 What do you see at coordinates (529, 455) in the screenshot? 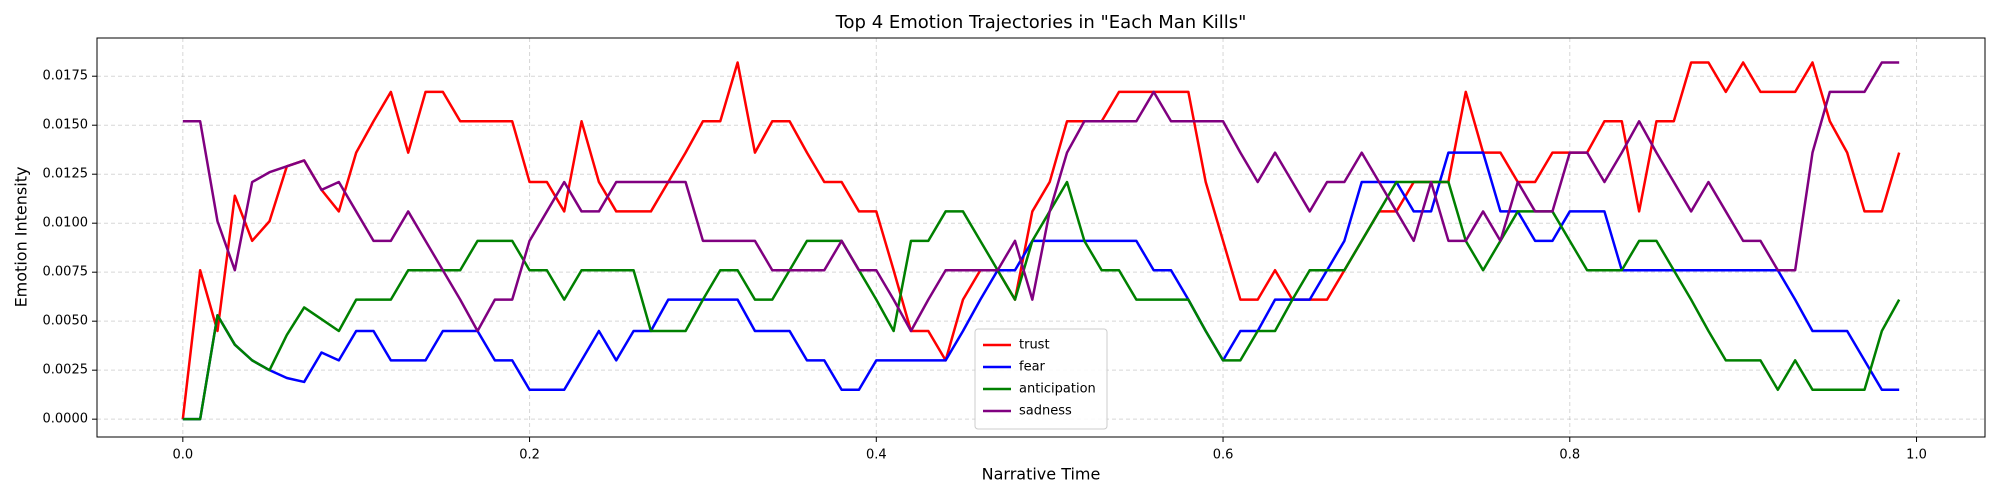
I see `x-tick-label: 0.2` at bounding box center [529, 455].